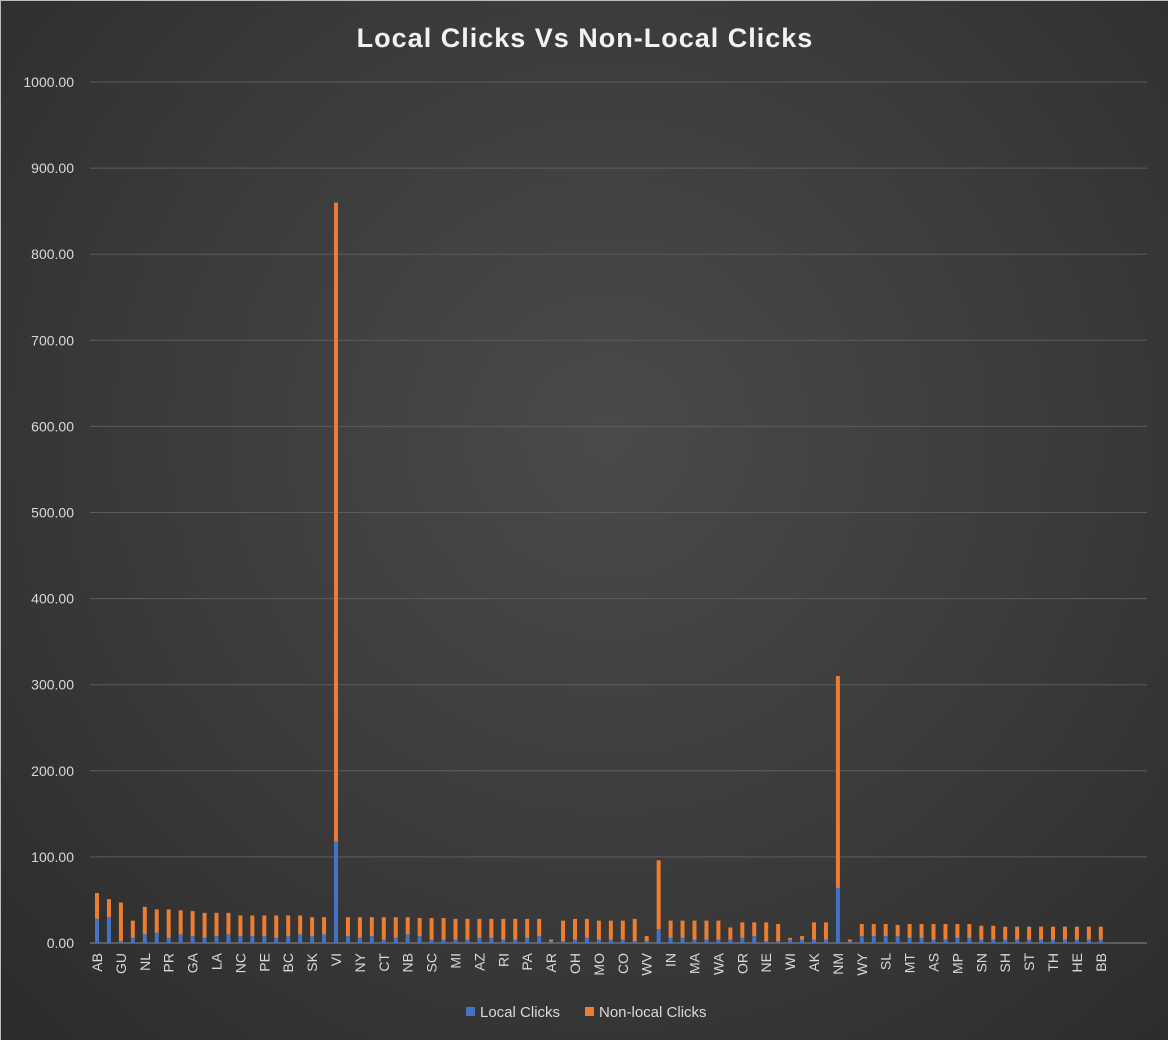 This screenshot has width=1168, height=1041. What do you see at coordinates (52, 168) in the screenshot?
I see `y-tick-label: 900.00` at bounding box center [52, 168].